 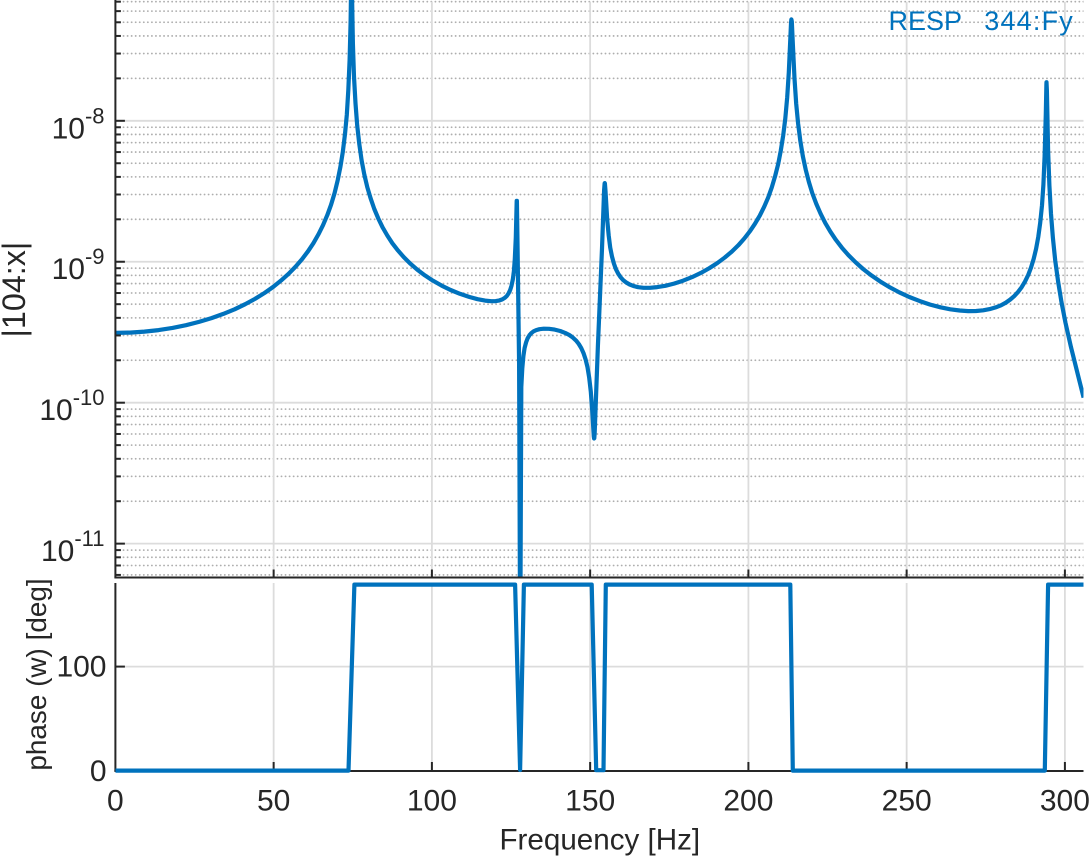 What do you see at coordinates (599, 840) in the screenshot?
I see `svg-text: Frequency [Hz]` at bounding box center [599, 840].